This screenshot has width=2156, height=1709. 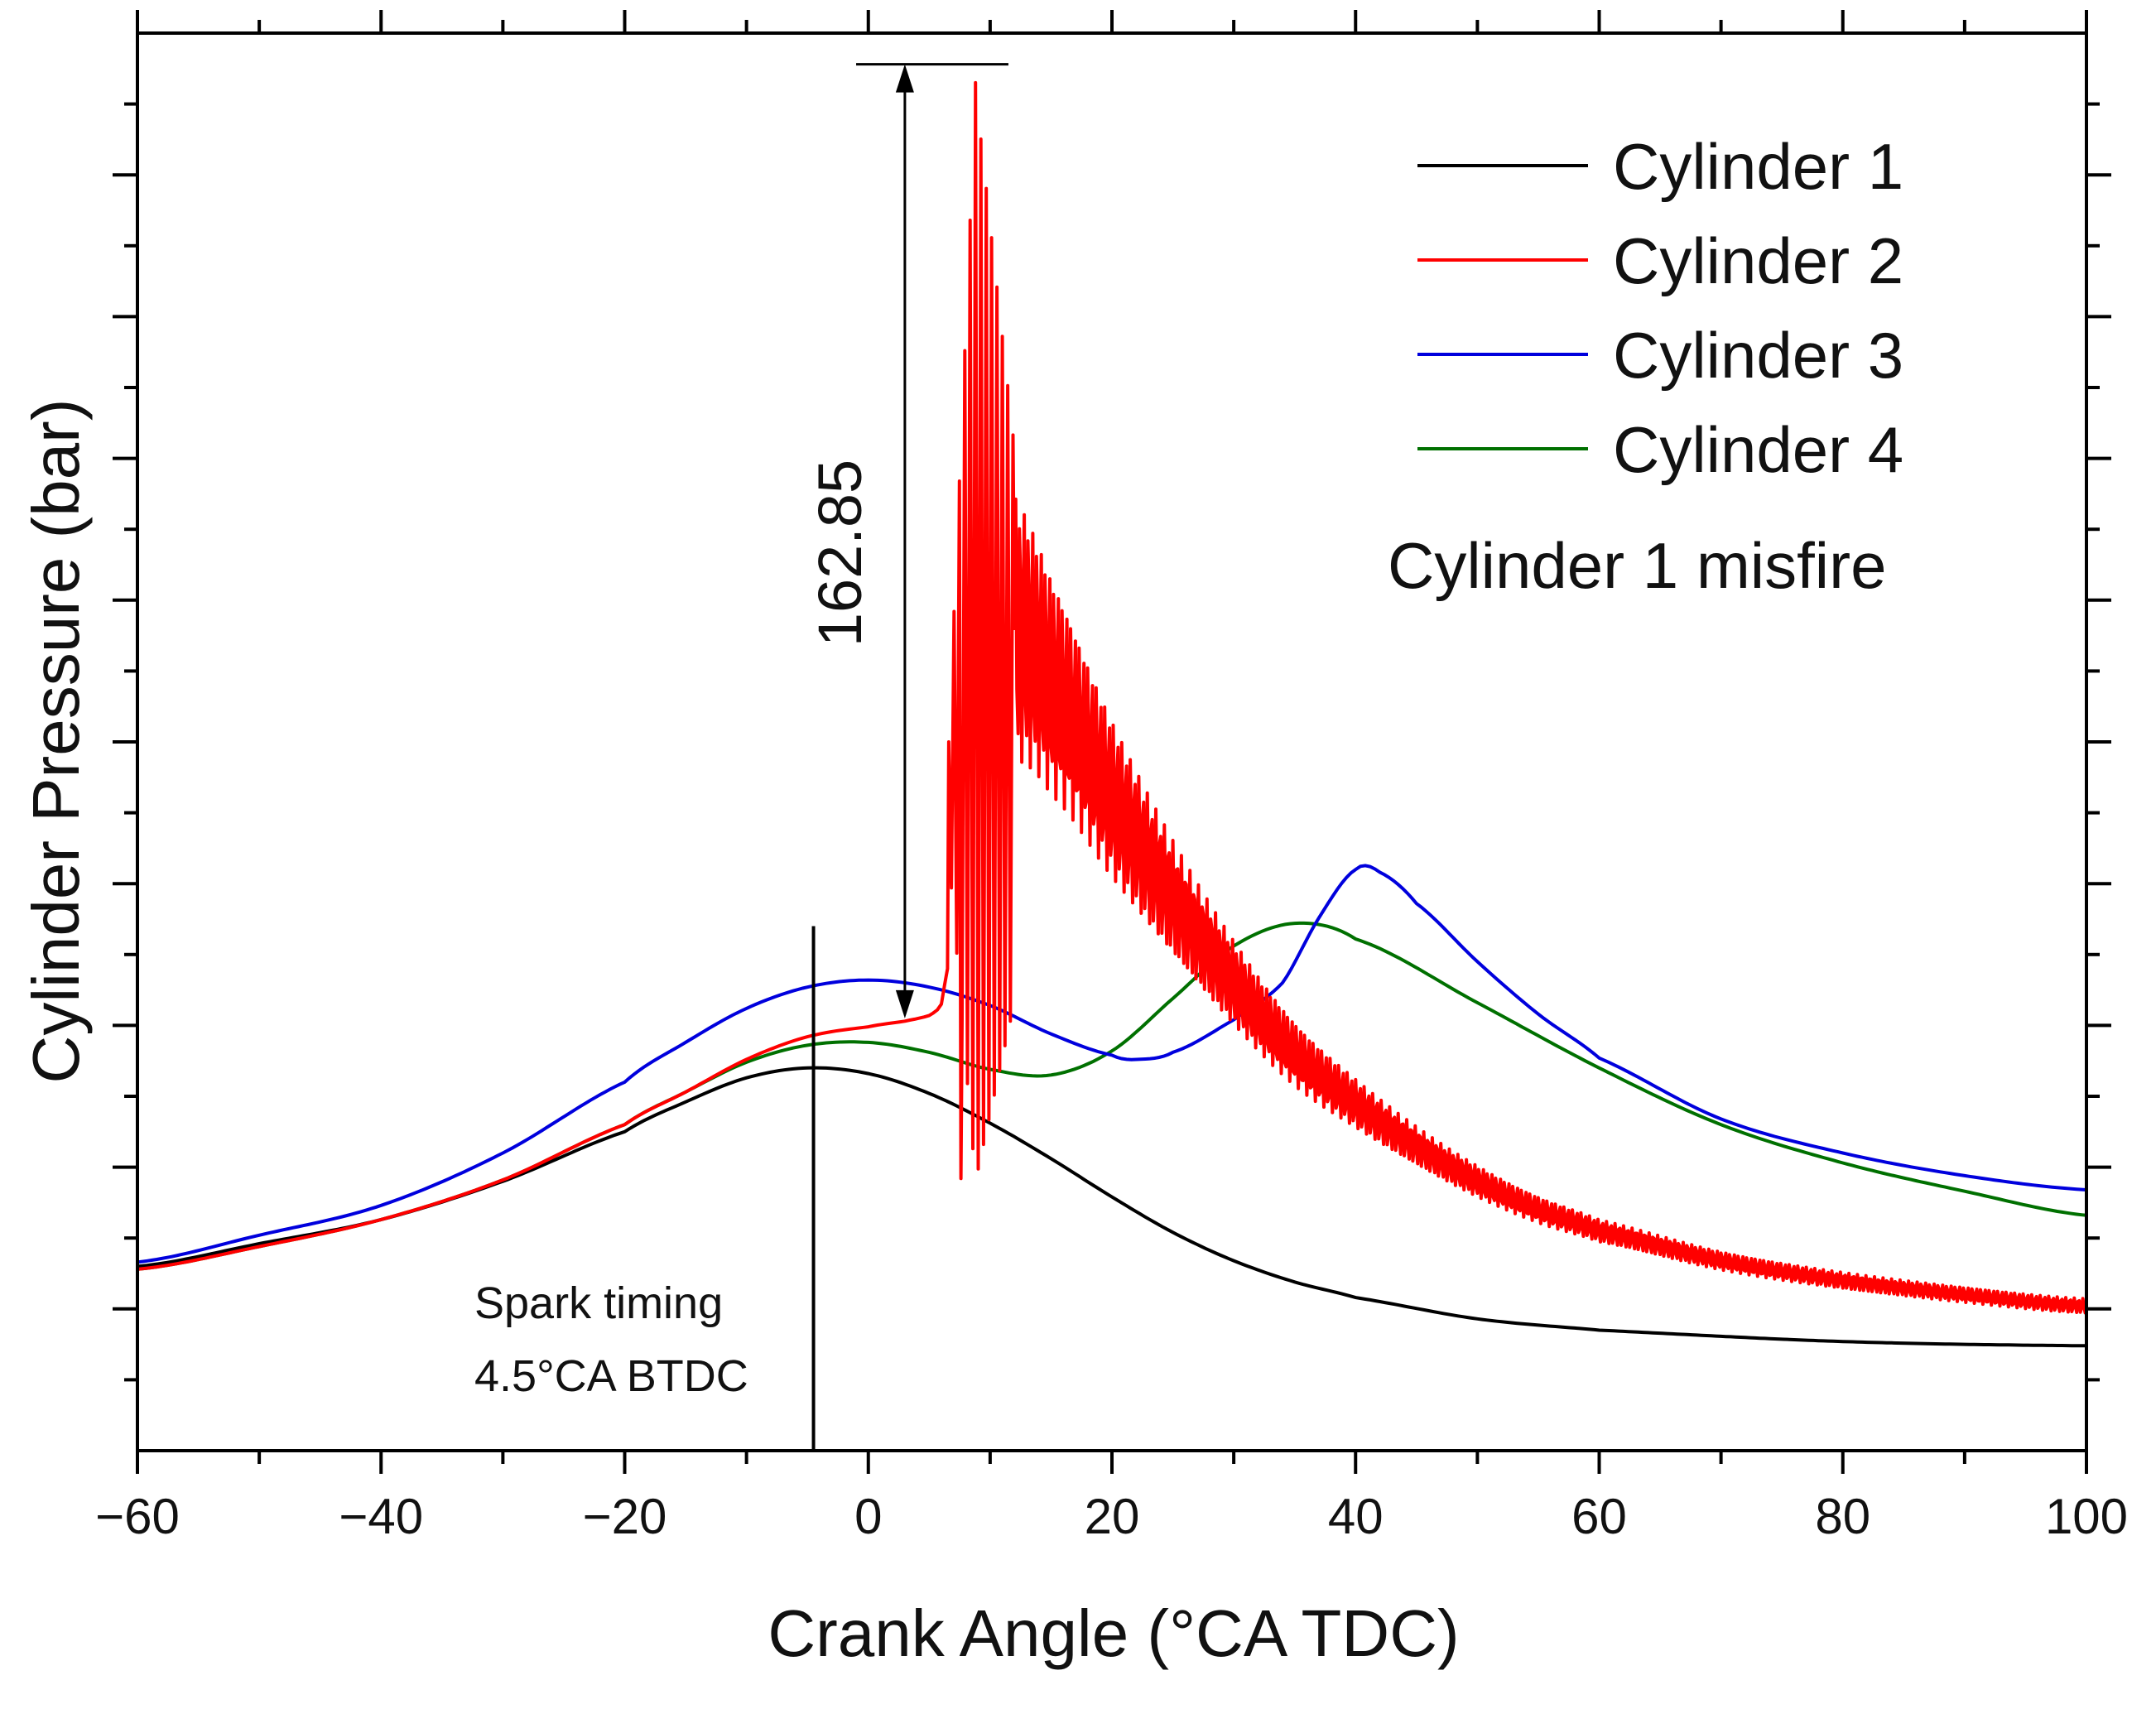 I want to click on legend-label-cylinder-1: Cylinder 1, so click(x=1758, y=166).